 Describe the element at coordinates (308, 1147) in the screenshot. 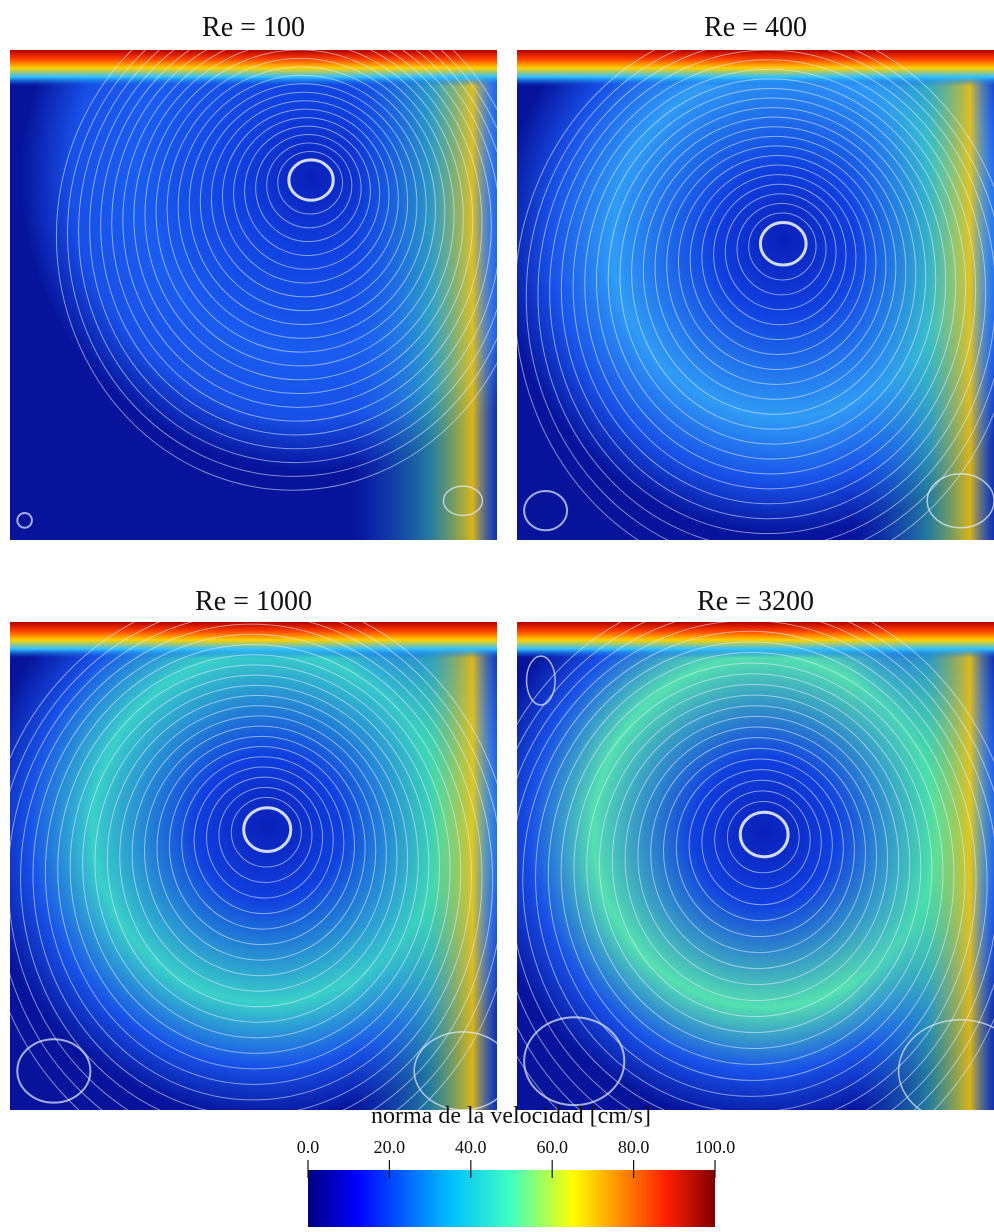

I see `colorbar-tick-label: 0.0` at that location.